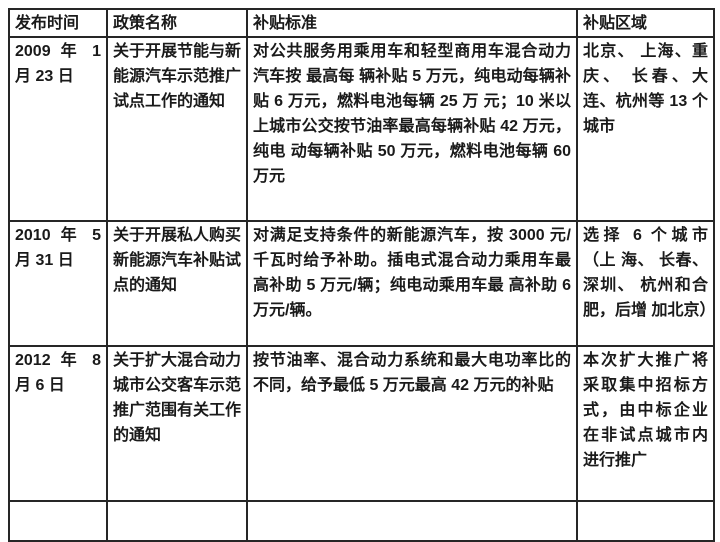  I want to click on cell-subsidy-standard, so click(412, 521).